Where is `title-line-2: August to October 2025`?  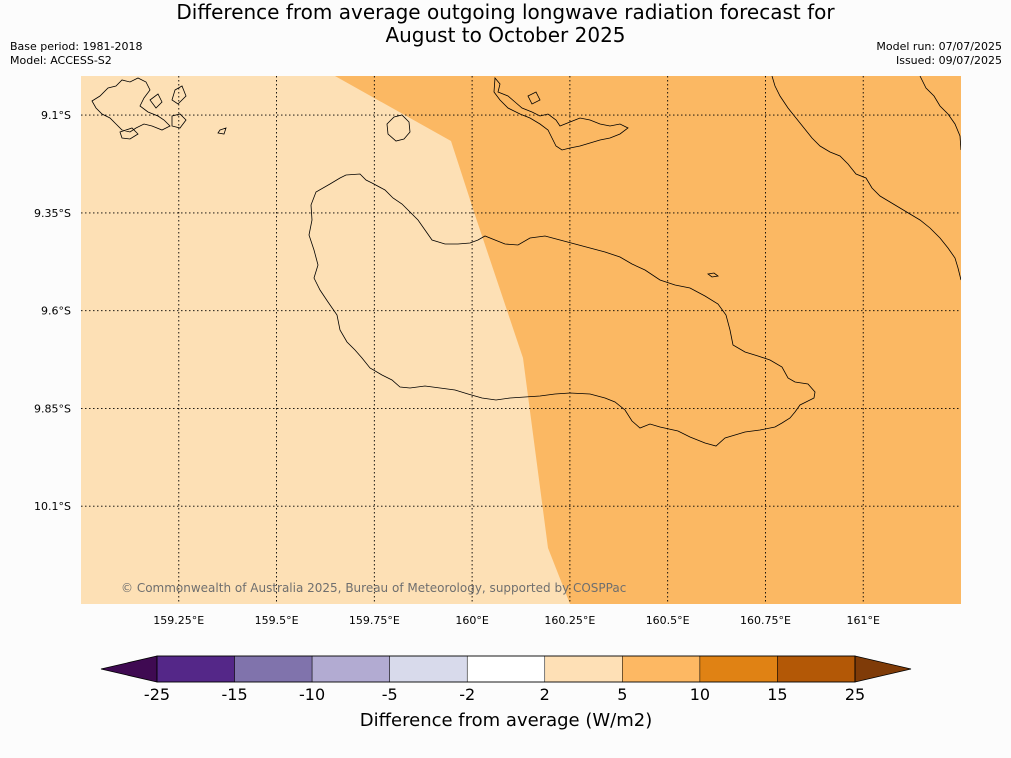
title-line-2: August to October 2025 is located at coordinates (505, 35).